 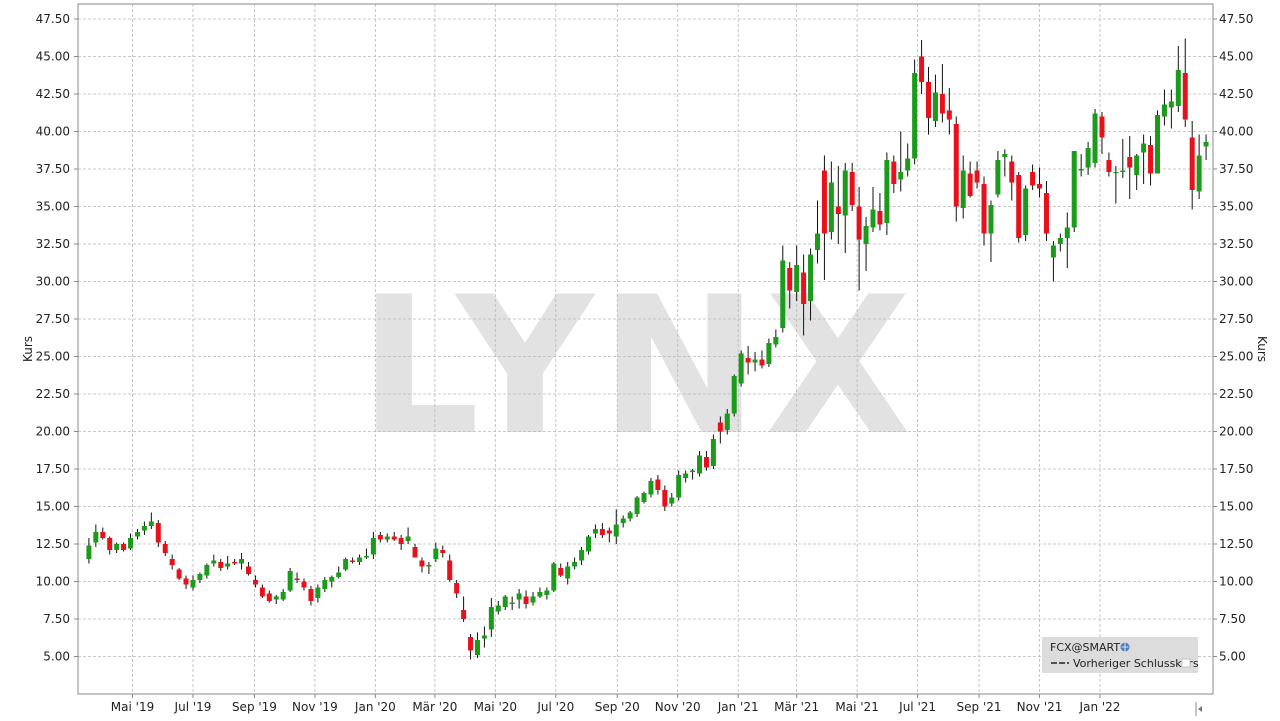 I want to click on y-tick-label-left: 42.50, so click(x=53, y=94).